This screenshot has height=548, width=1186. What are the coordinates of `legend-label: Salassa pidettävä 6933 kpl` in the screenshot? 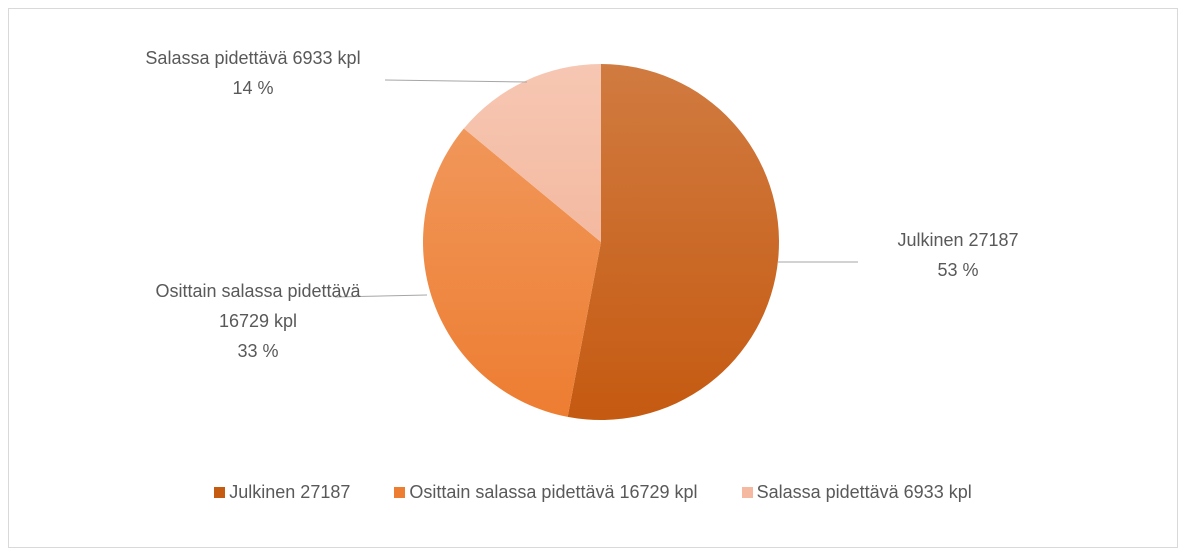 It's located at (864, 492).